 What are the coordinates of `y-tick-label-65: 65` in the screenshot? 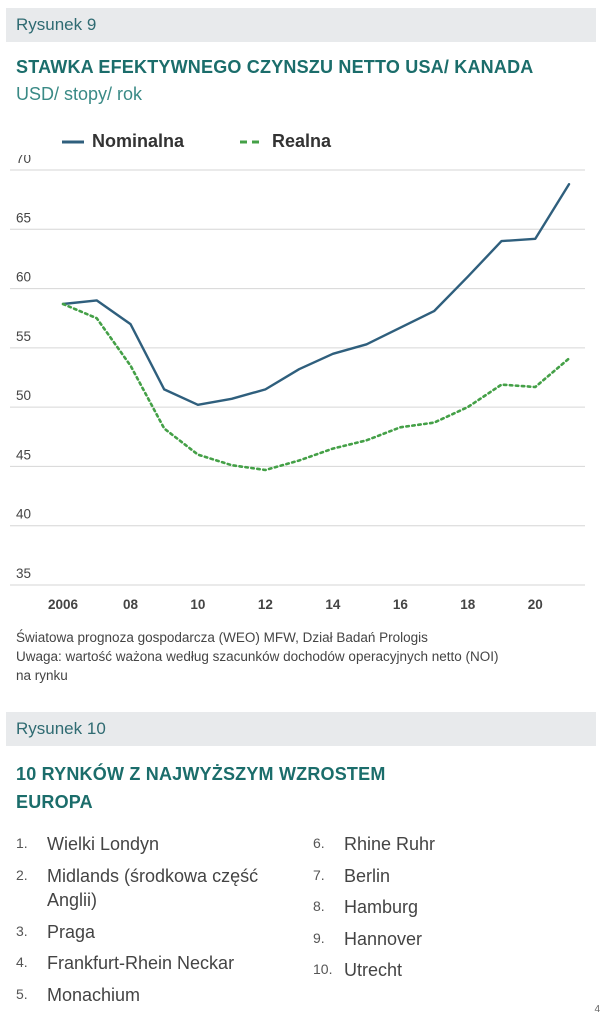 It's located at (23, 217).